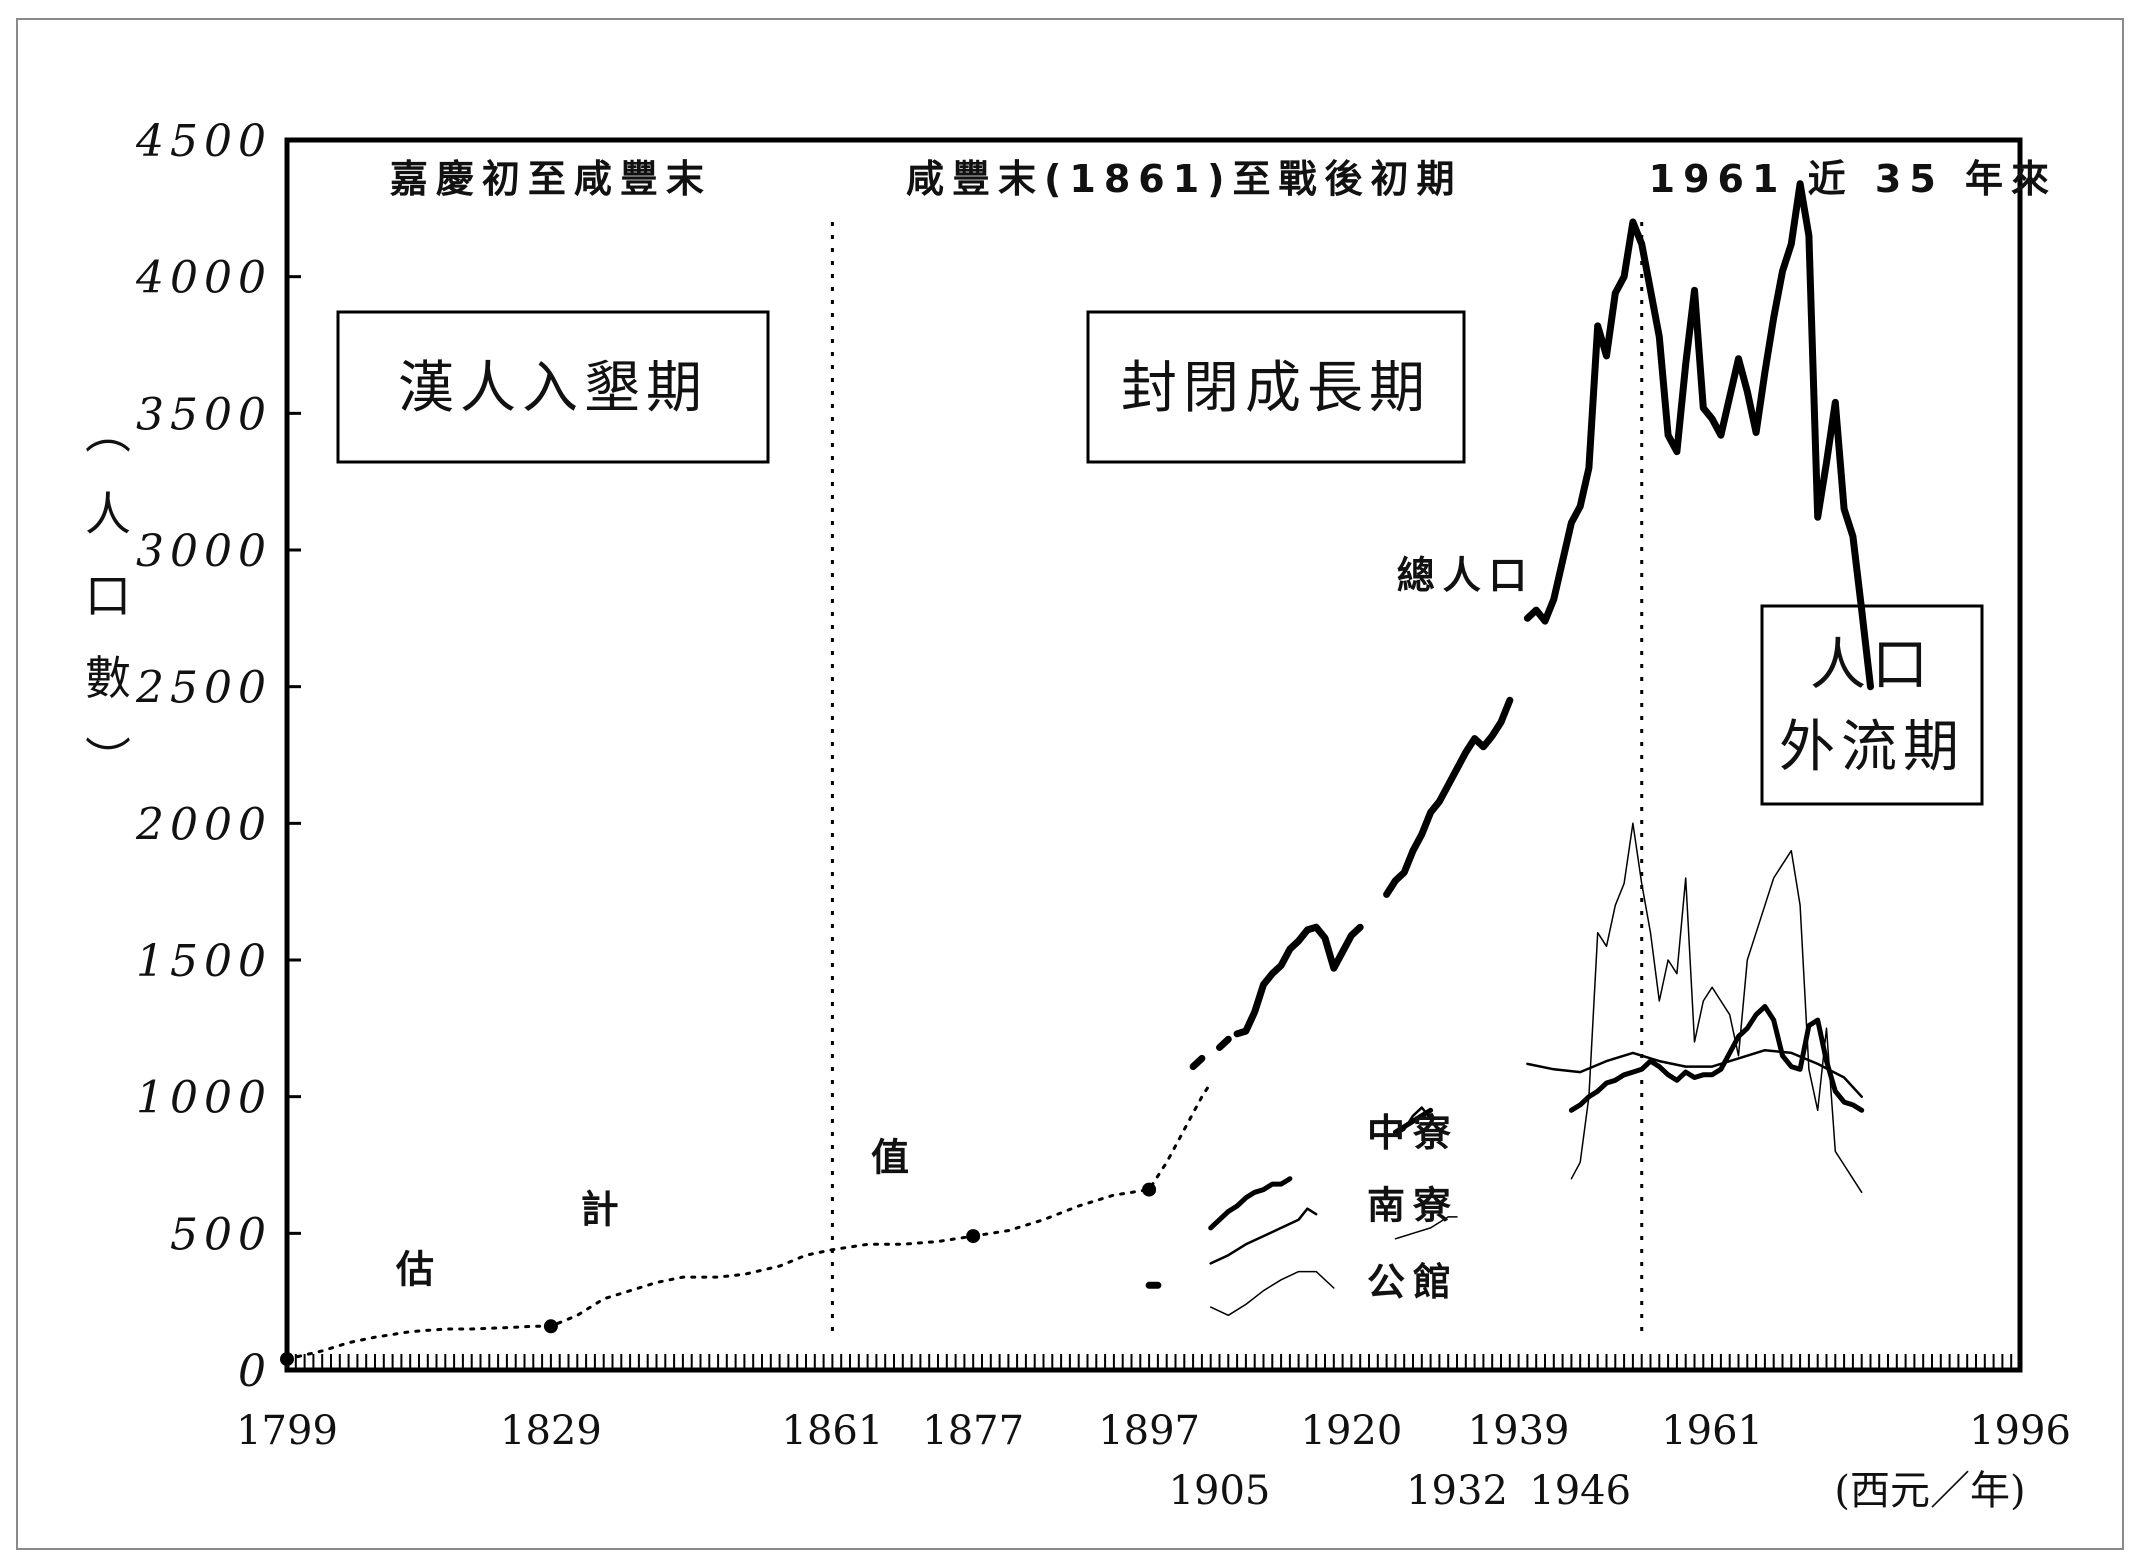 The width and height of the screenshot is (2142, 1568). I want to click on x-tick-label-lower: 1946, so click(1580, 1491).